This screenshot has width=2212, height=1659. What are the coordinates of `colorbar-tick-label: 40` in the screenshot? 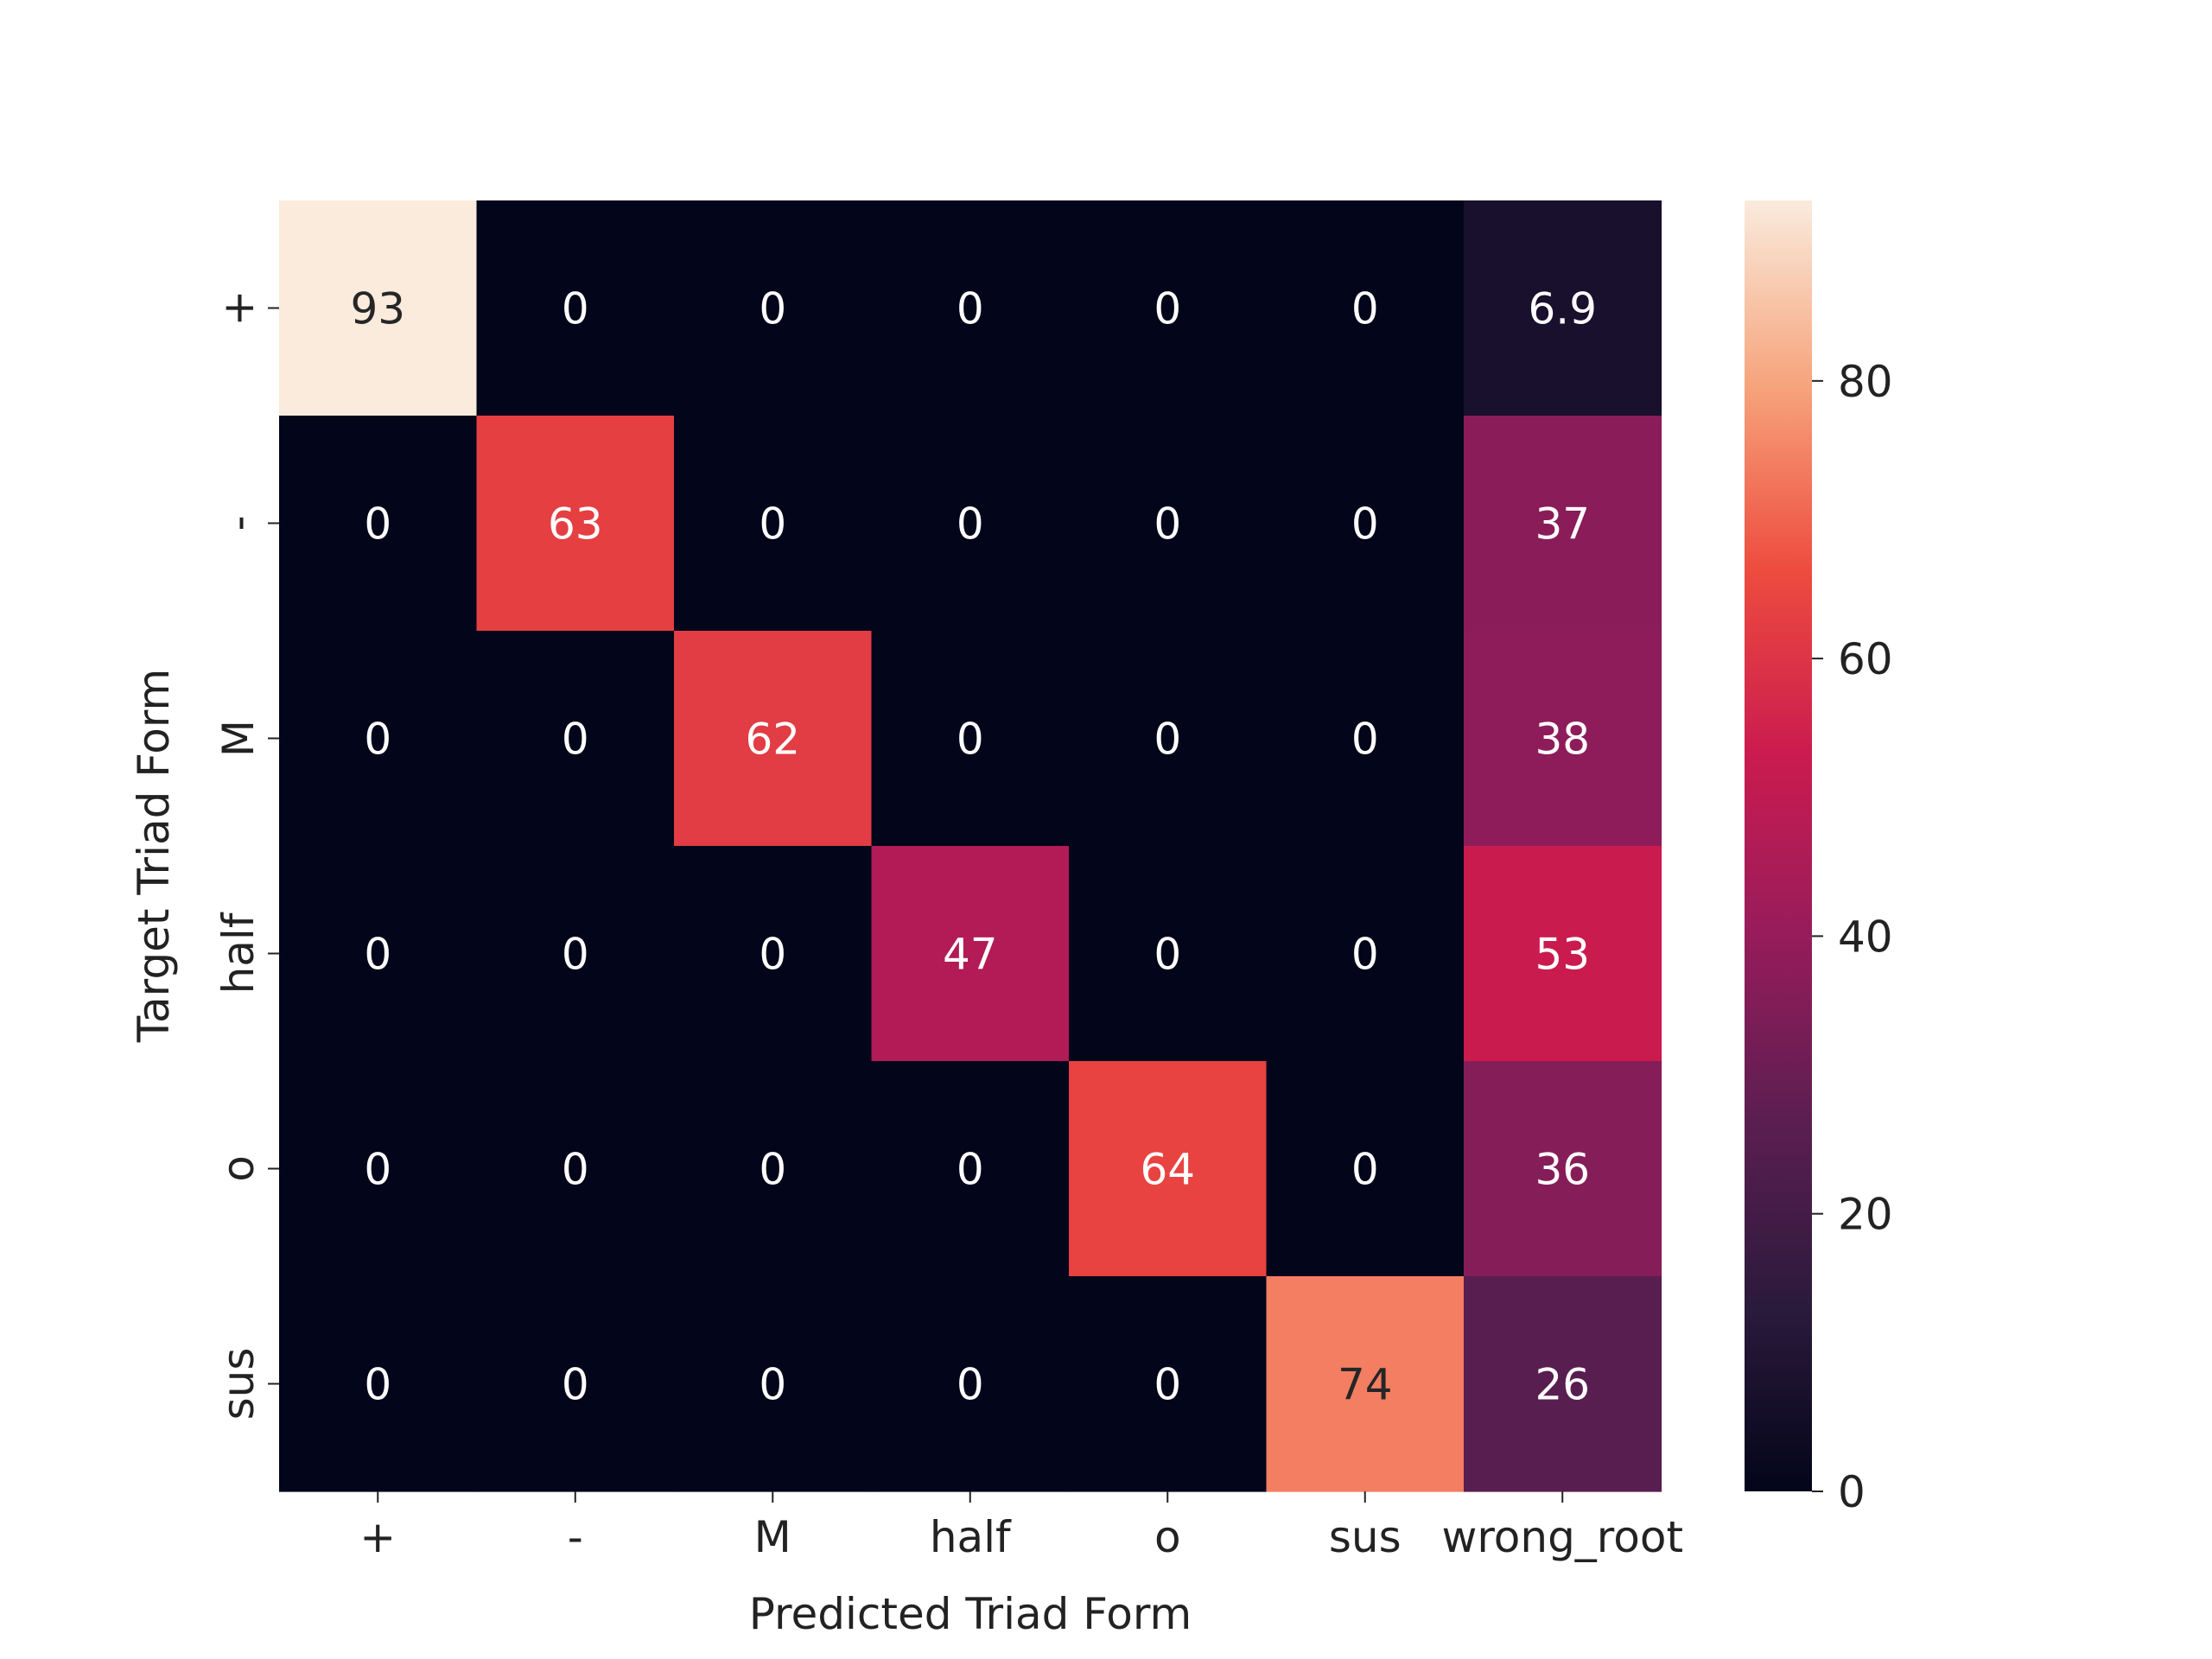 It's located at (1865, 937).